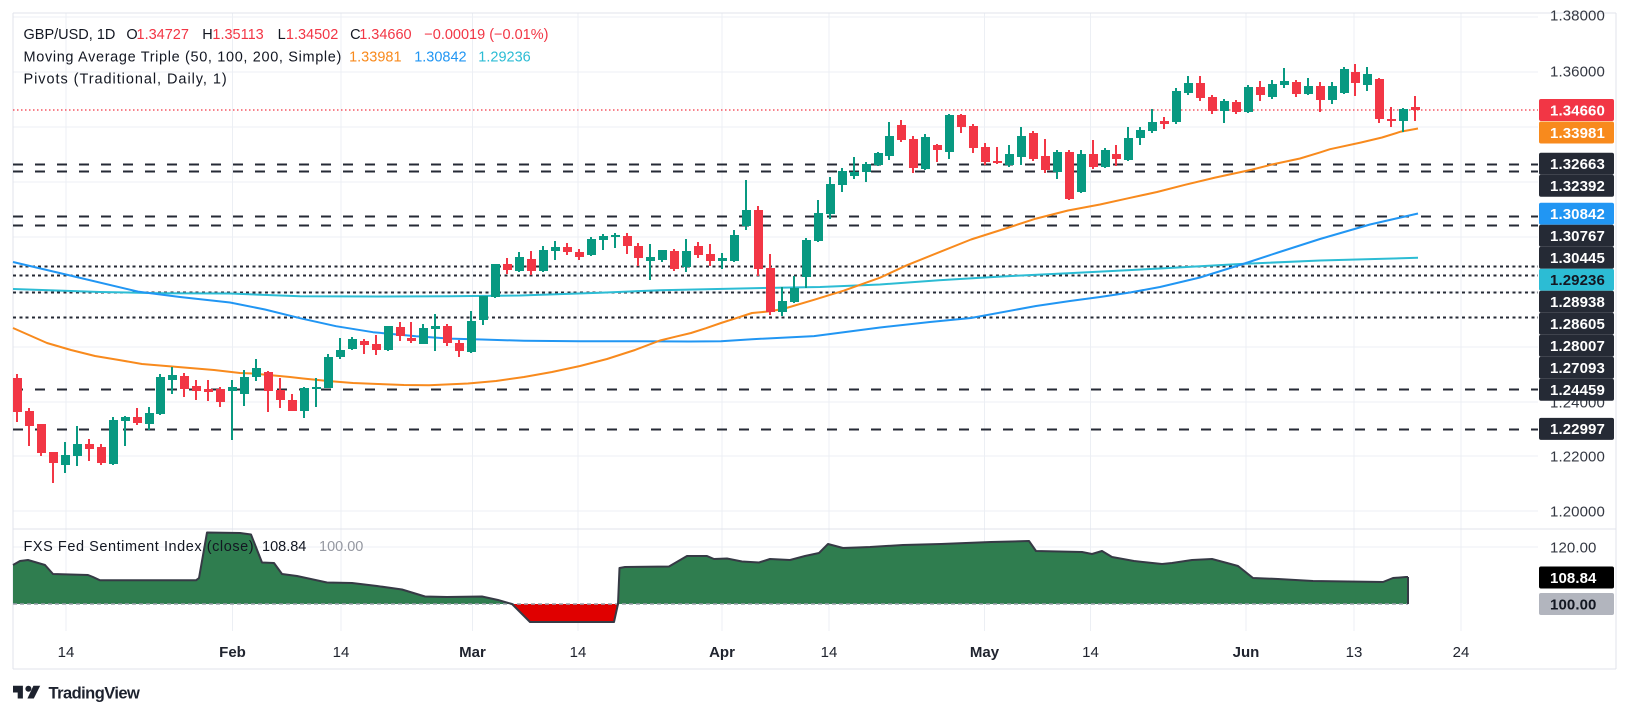 The image size is (1630, 721). I want to click on svg-text: 1.38000, so click(1577, 15).